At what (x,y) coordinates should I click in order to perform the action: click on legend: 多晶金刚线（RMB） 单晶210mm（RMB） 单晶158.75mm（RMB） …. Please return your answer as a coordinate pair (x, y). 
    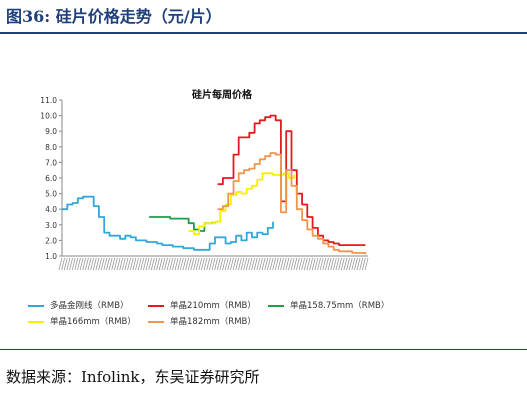
    Looking at the image, I should click on (263, 316).